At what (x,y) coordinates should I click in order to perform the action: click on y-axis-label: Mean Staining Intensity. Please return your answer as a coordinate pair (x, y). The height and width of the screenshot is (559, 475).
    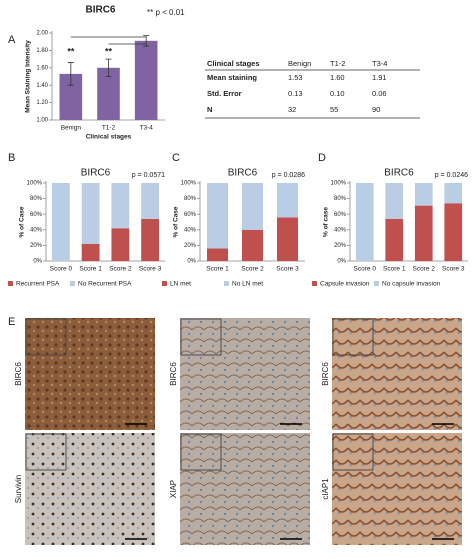
    Looking at the image, I should click on (28, 76).